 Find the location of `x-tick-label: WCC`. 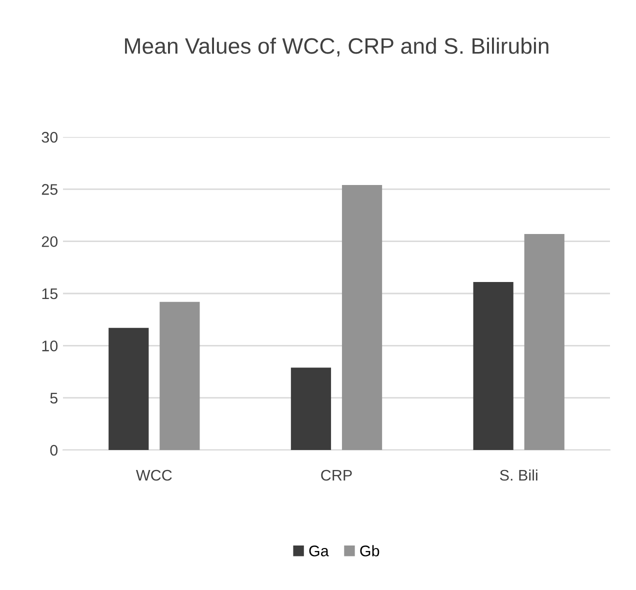

x-tick-label: WCC is located at coordinates (154, 475).